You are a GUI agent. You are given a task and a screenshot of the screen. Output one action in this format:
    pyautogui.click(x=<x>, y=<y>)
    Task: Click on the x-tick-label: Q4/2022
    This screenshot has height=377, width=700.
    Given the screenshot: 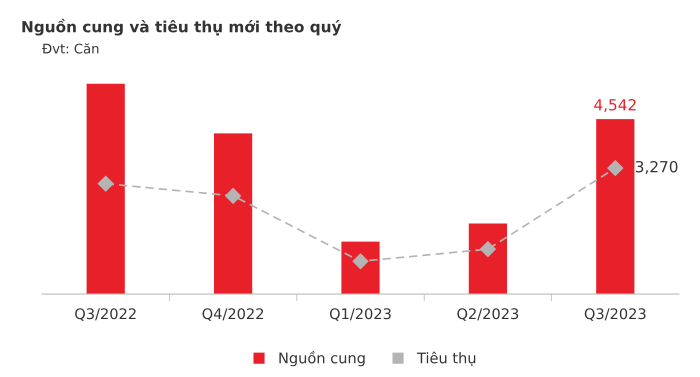 What is the action you would take?
    pyautogui.click(x=233, y=314)
    